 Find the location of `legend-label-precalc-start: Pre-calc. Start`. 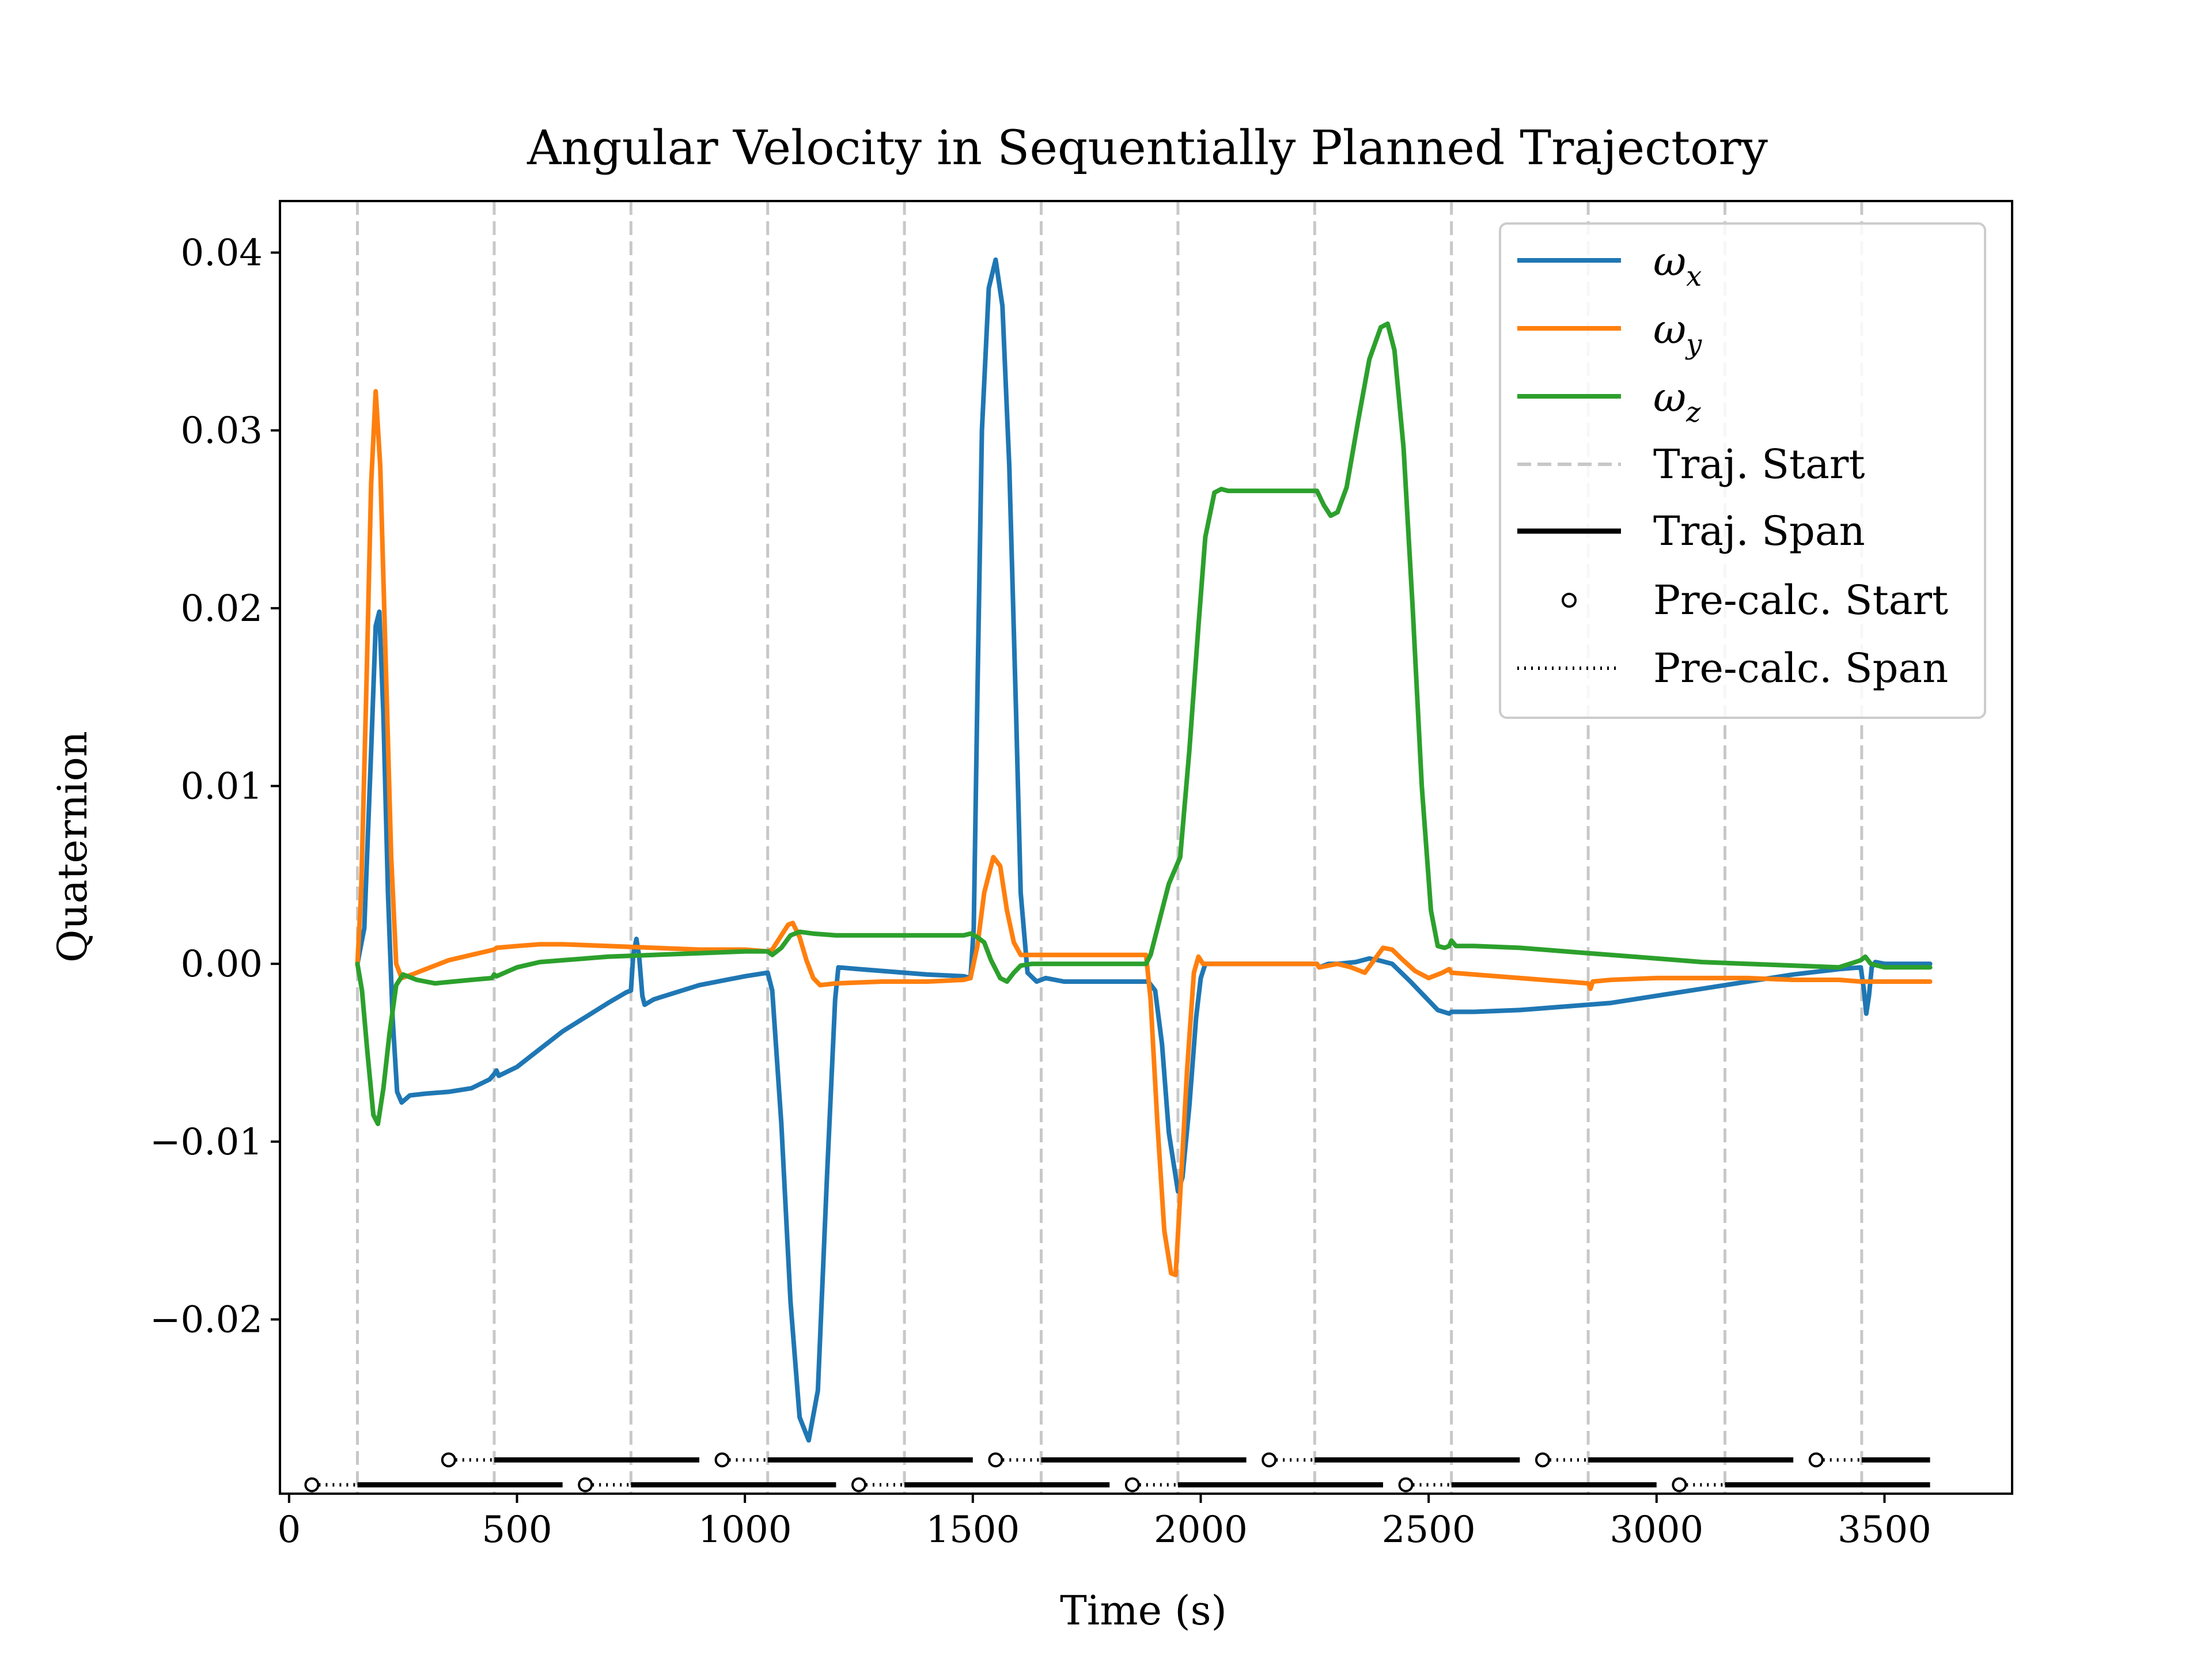

legend-label-precalc-start: Pre-calc. Start is located at coordinates (1800, 600).